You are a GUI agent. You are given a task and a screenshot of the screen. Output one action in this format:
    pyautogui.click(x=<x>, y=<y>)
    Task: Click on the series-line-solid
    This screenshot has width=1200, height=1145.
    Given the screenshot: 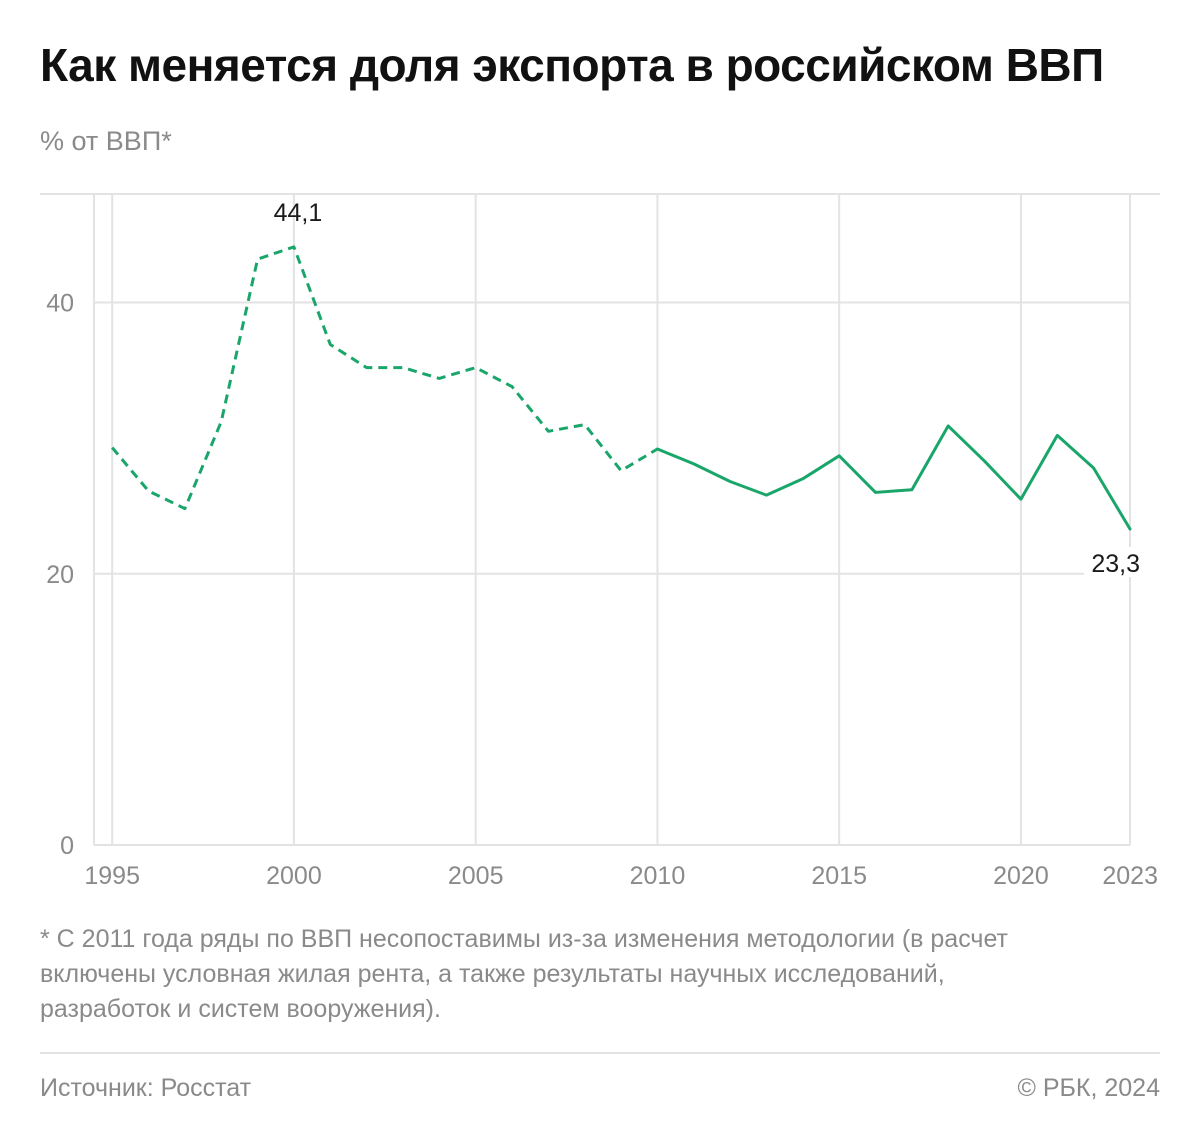 What is the action you would take?
    pyautogui.click(x=893, y=477)
    